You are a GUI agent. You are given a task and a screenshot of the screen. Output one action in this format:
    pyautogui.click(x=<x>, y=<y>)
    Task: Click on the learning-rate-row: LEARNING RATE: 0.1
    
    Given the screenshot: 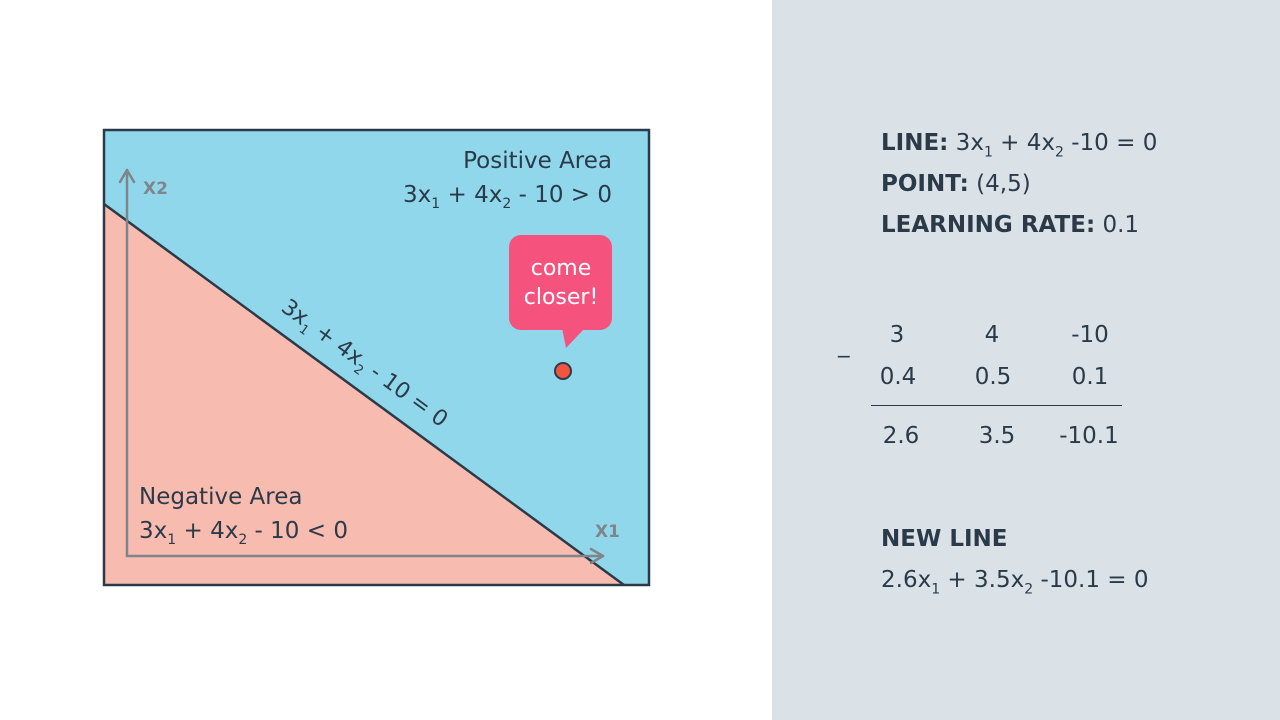 What is the action you would take?
    pyautogui.click(x=1010, y=225)
    